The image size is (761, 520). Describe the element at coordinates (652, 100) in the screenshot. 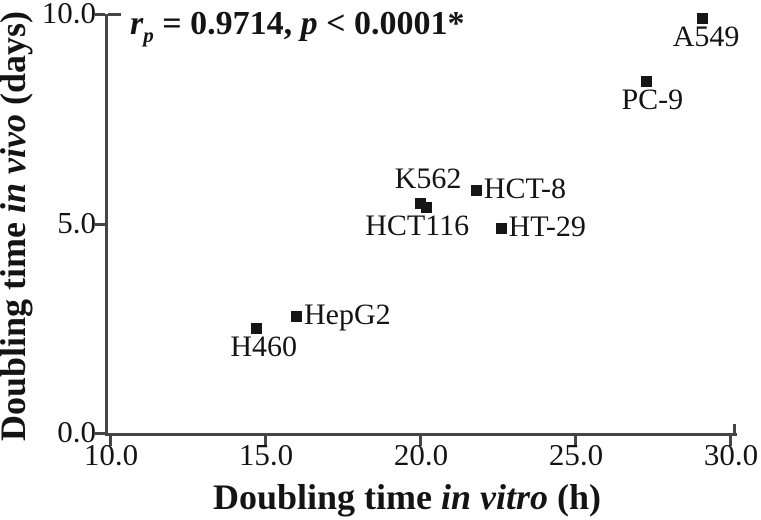

I see `data-point-label: PC-9` at that location.